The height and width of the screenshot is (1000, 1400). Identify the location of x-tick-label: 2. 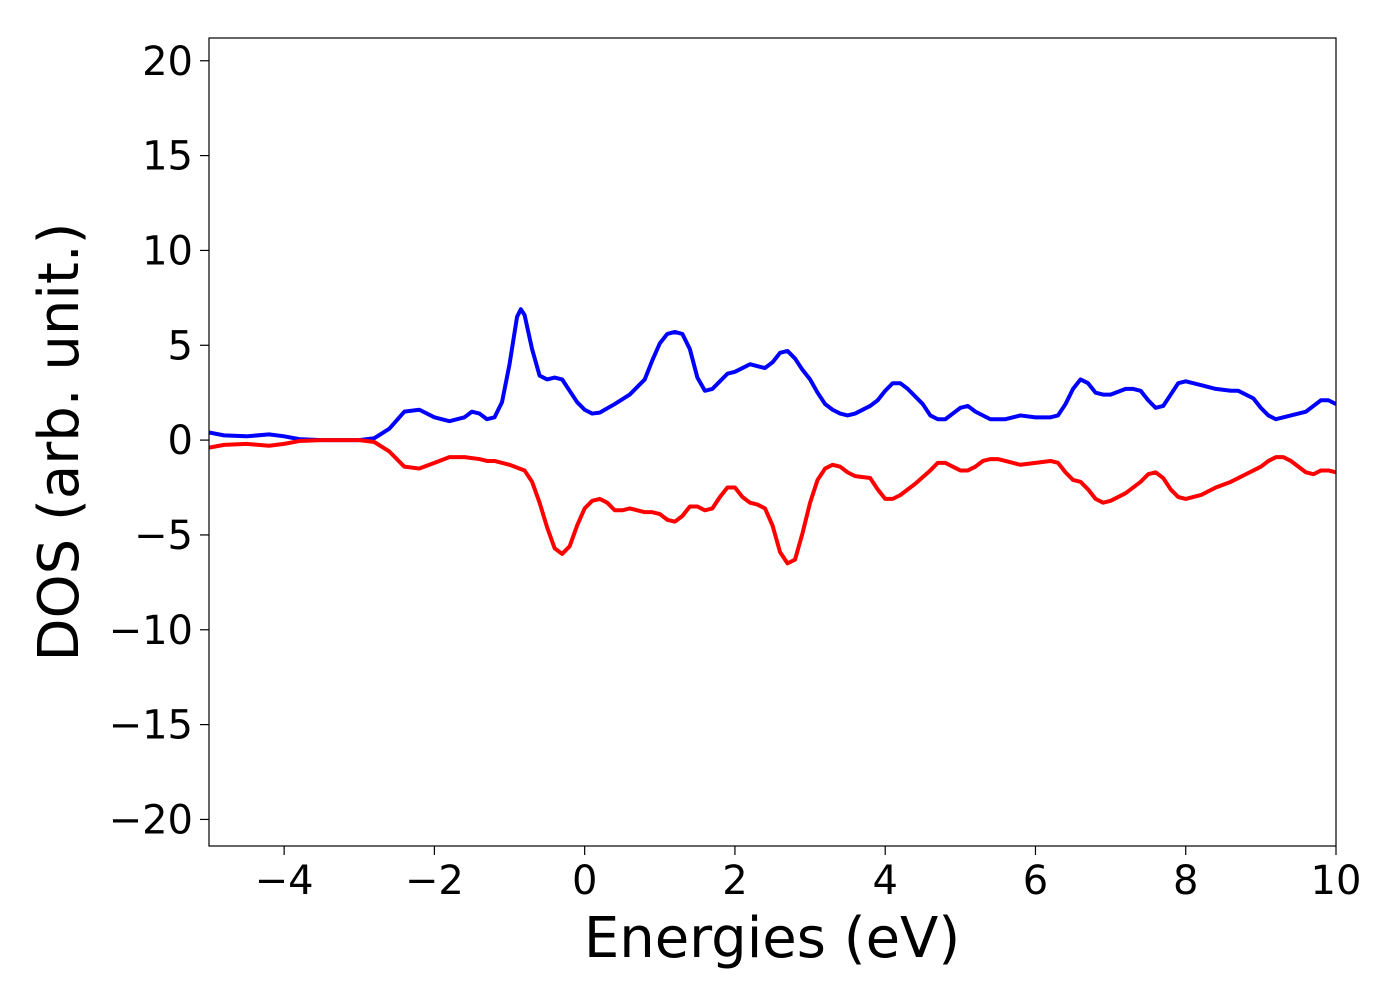
(734, 881).